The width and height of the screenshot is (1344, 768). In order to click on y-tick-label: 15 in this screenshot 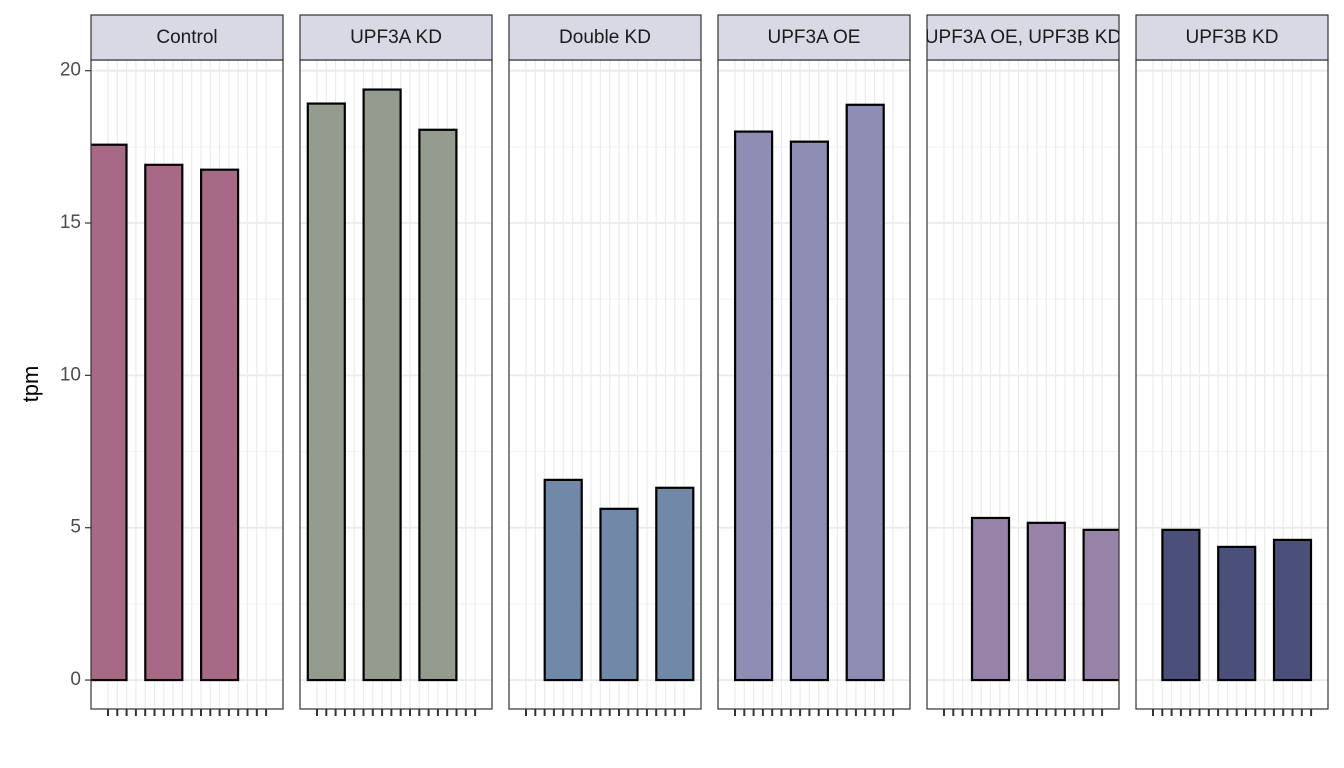, I will do `click(70, 222)`.